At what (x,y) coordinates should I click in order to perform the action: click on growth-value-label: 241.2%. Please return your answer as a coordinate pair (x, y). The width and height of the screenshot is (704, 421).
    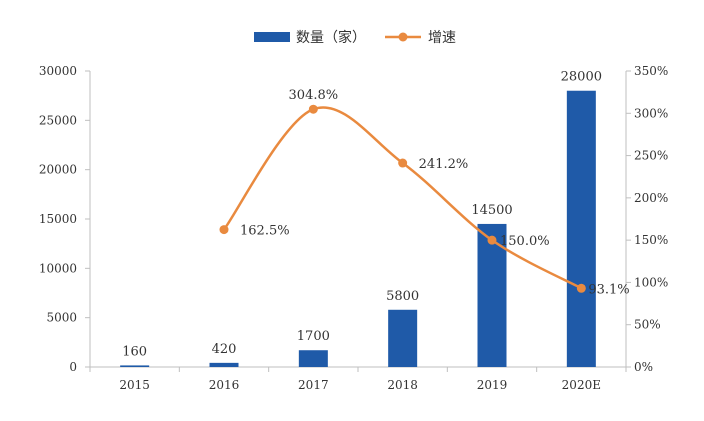
    Looking at the image, I should click on (444, 164).